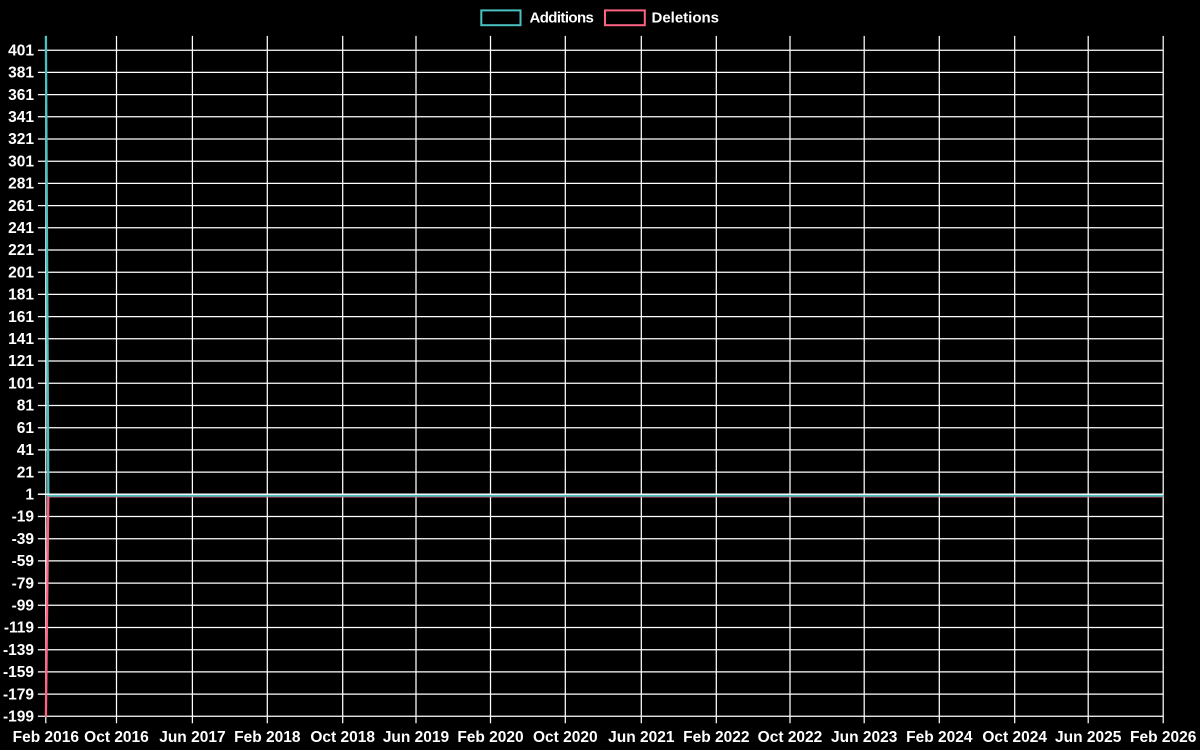  Describe the element at coordinates (21, 117) in the screenshot. I see `svg-text: 341` at that location.